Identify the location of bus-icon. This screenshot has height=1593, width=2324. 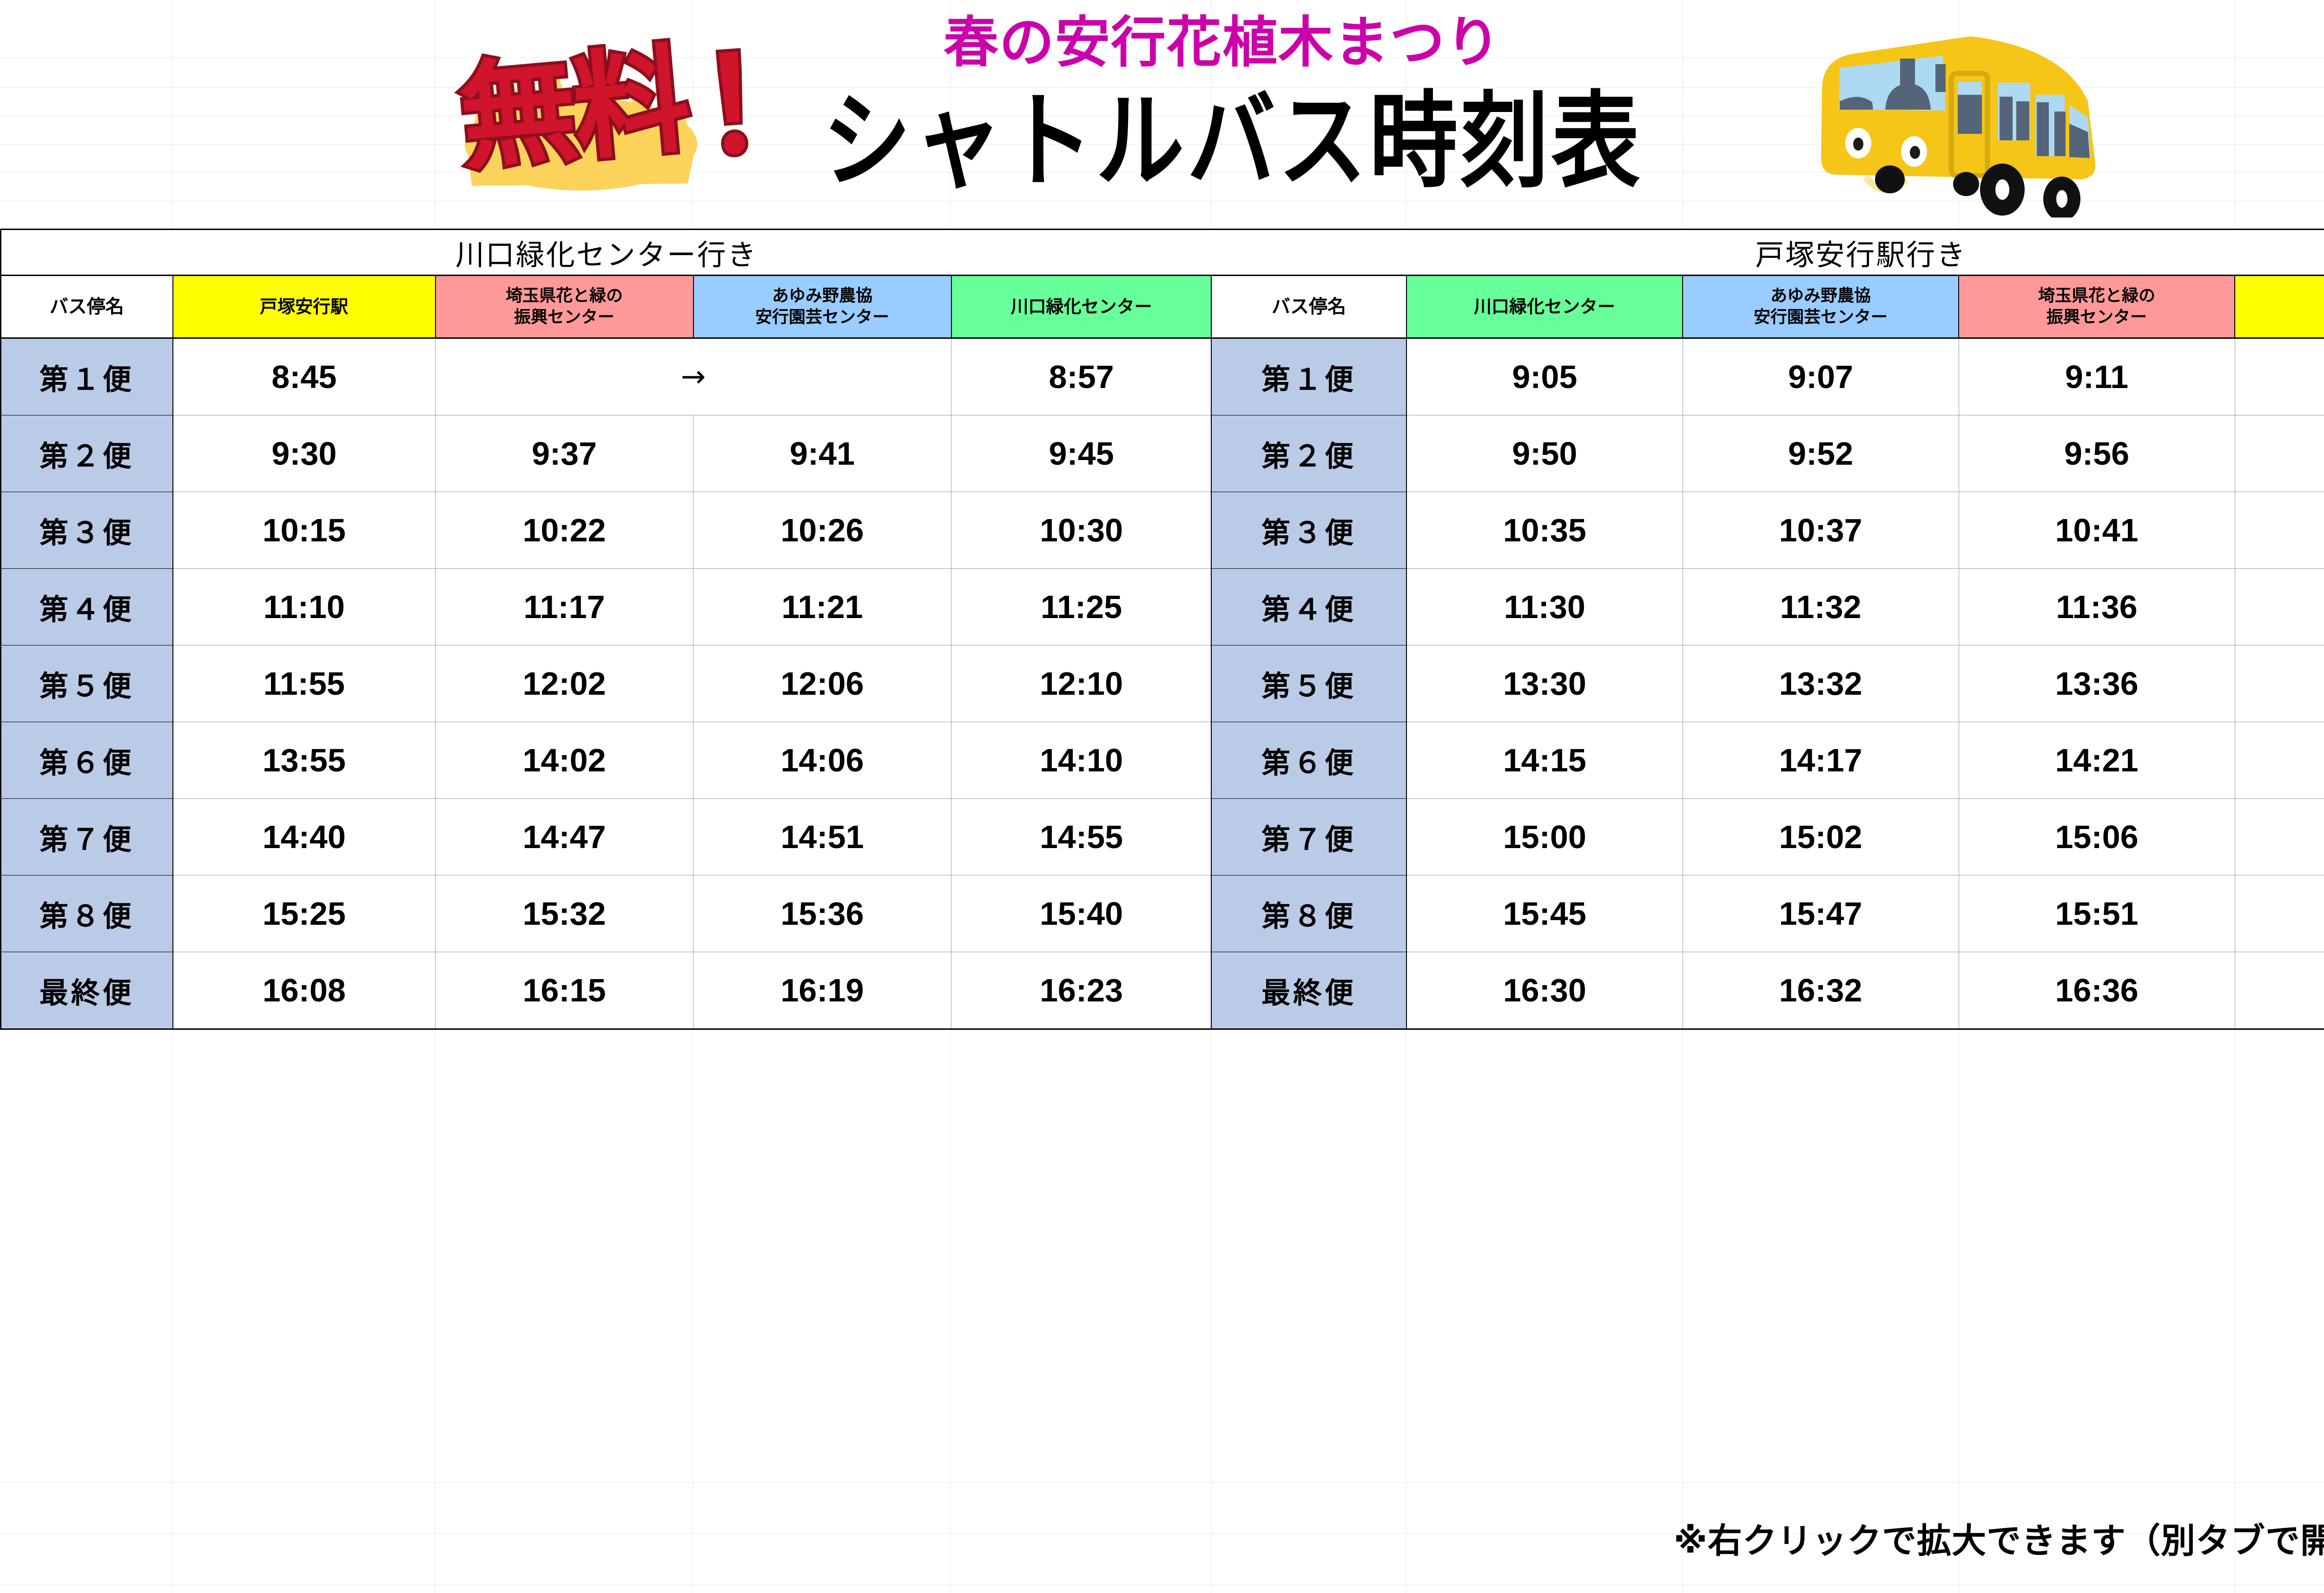
(1956, 110).